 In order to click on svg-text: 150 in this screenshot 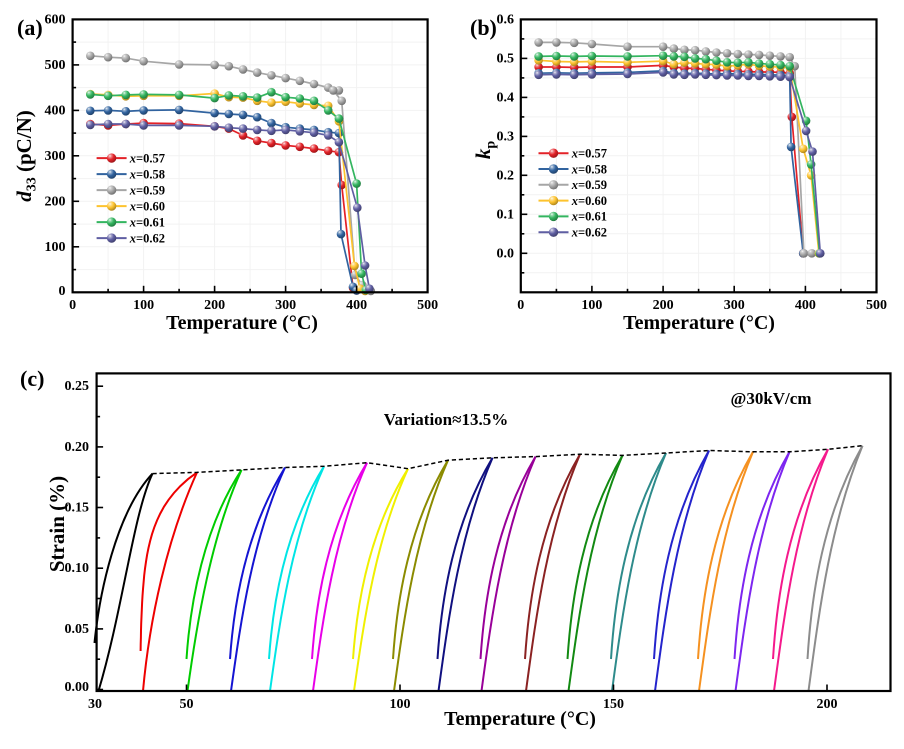, I will do `click(613, 704)`.